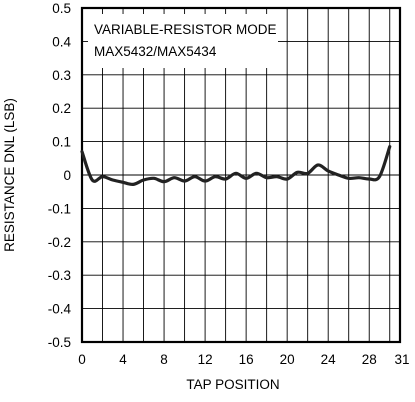  What do you see at coordinates (61, 108) in the screenshot?
I see `y-tick-label: 0.2` at bounding box center [61, 108].